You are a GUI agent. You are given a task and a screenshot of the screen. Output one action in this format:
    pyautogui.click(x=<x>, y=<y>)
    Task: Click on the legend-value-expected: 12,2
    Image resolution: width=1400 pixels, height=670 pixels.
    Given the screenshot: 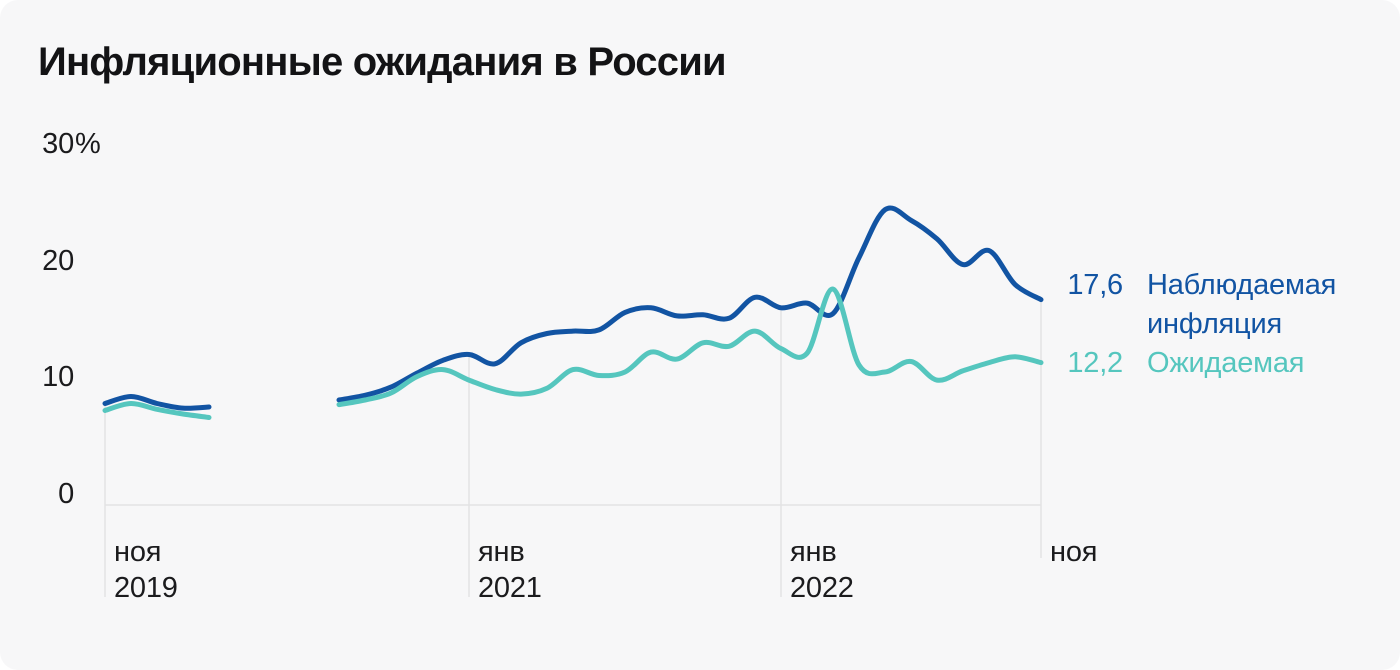 What is the action you would take?
    pyautogui.click(x=1095, y=363)
    